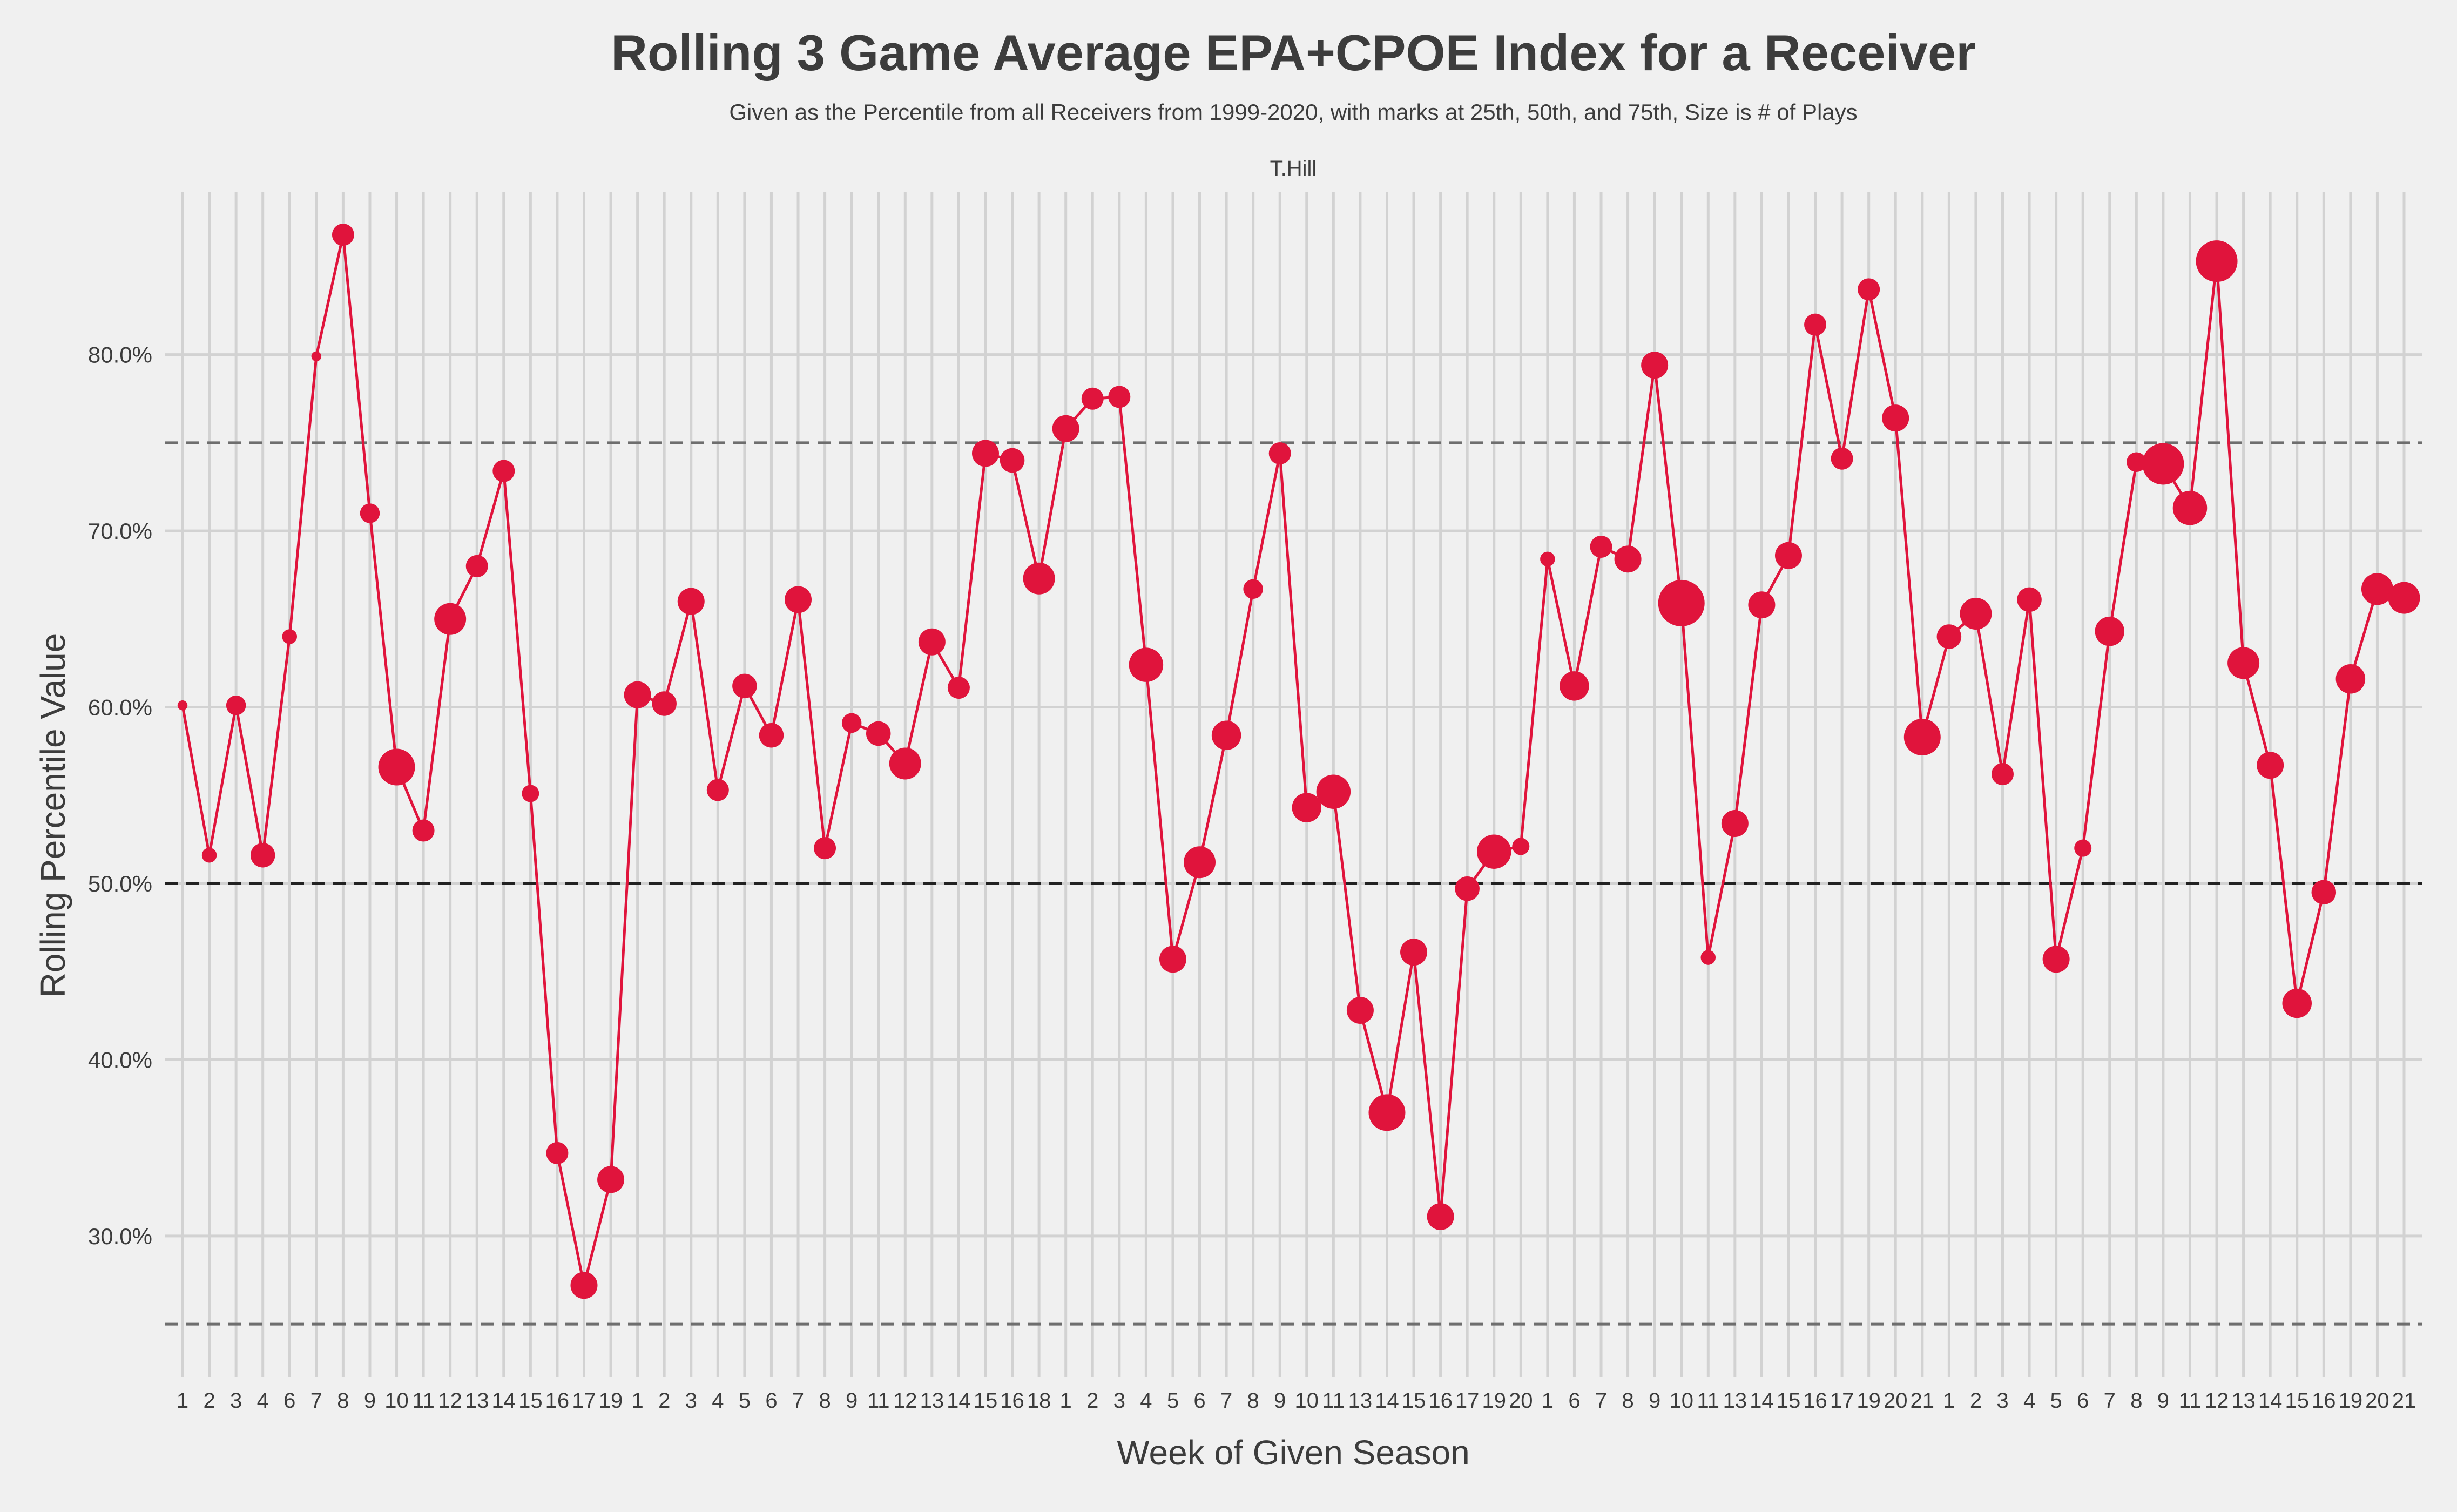 This screenshot has width=2457, height=1512. I want to click on x-tick-label: 14, so click(1762, 1401).